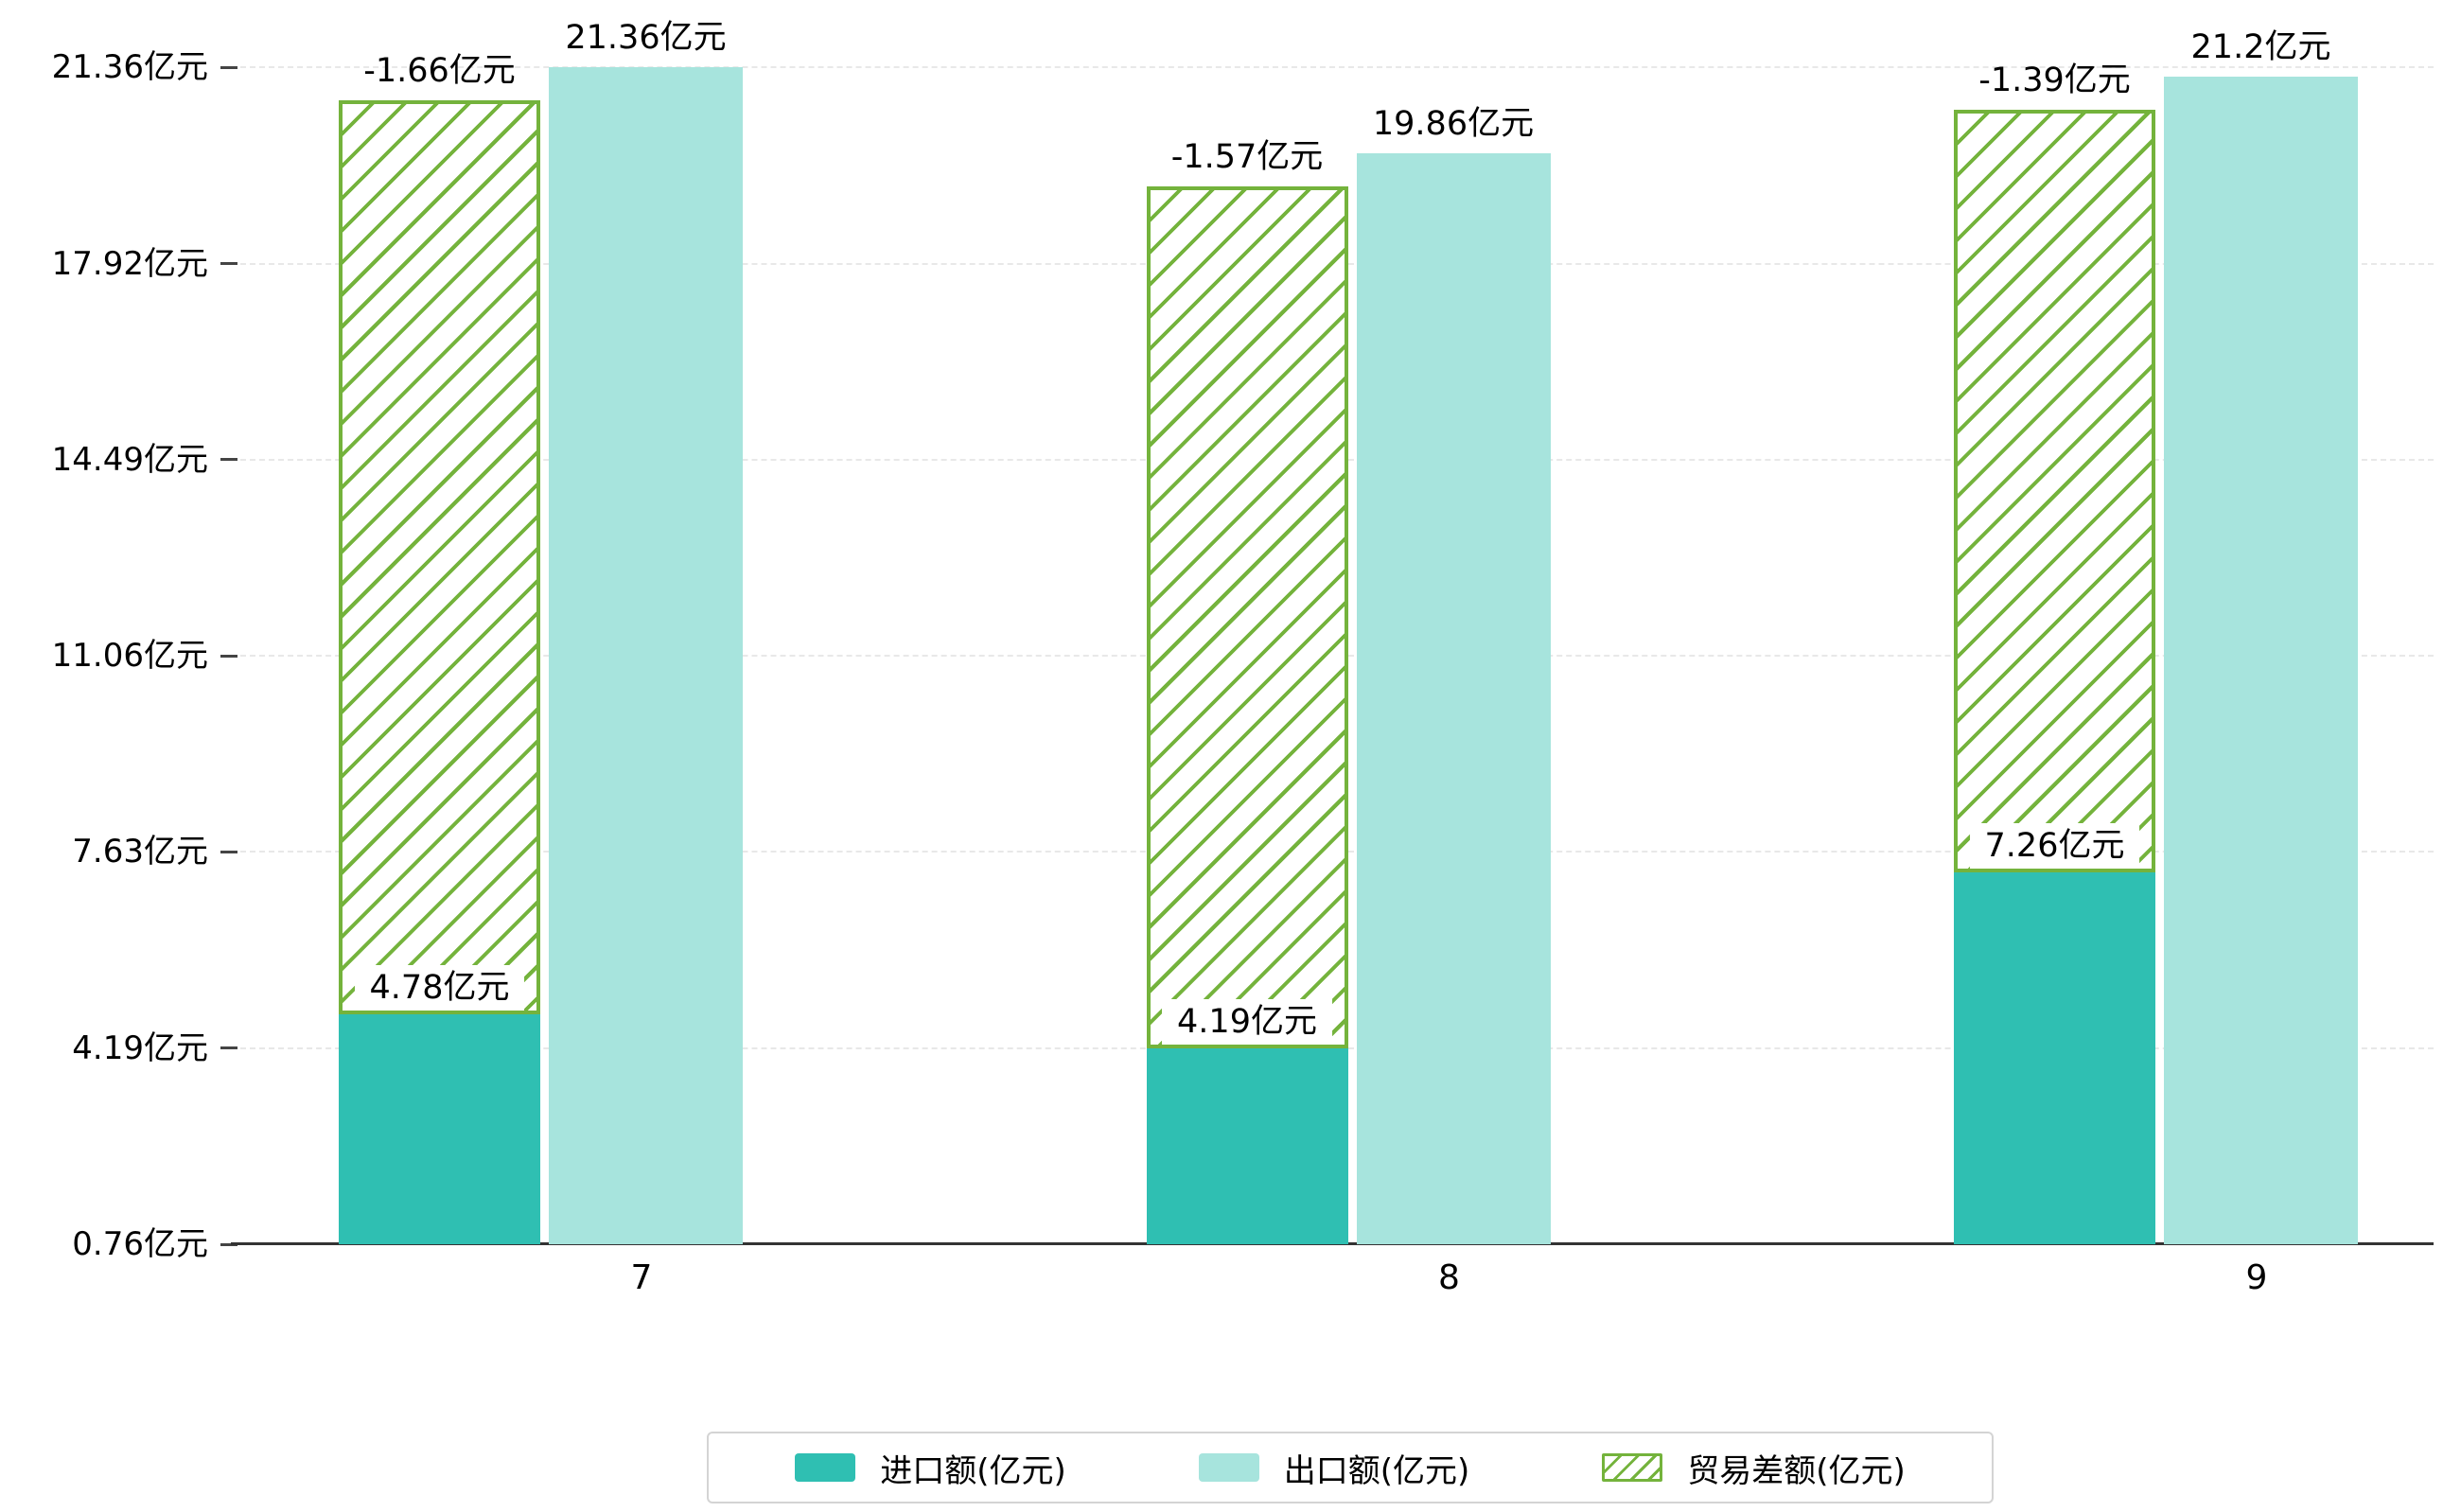 This screenshot has height=1512, width=2461. Describe the element at coordinates (2054, 847) in the screenshot. I see `import-value-label: 7.26亿元` at that location.